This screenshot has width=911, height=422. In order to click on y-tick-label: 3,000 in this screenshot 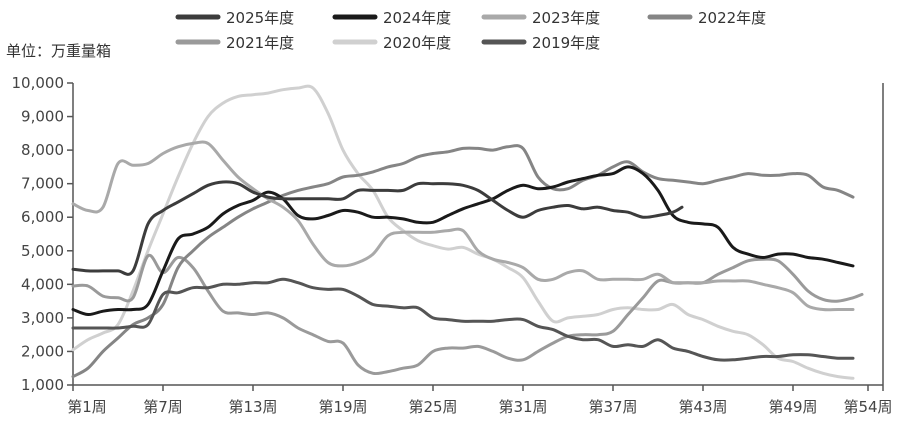, I will do `click(42, 318)`.